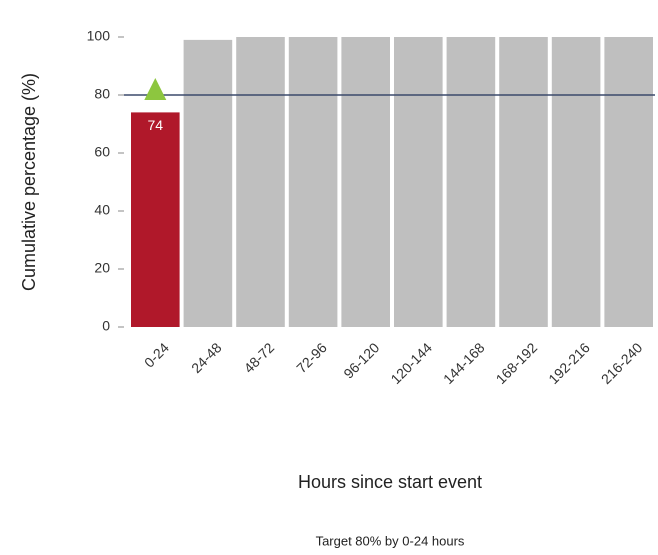 The width and height of the screenshot is (658, 555). Describe the element at coordinates (106, 326) in the screenshot. I see `y-tick-label: 0` at that location.